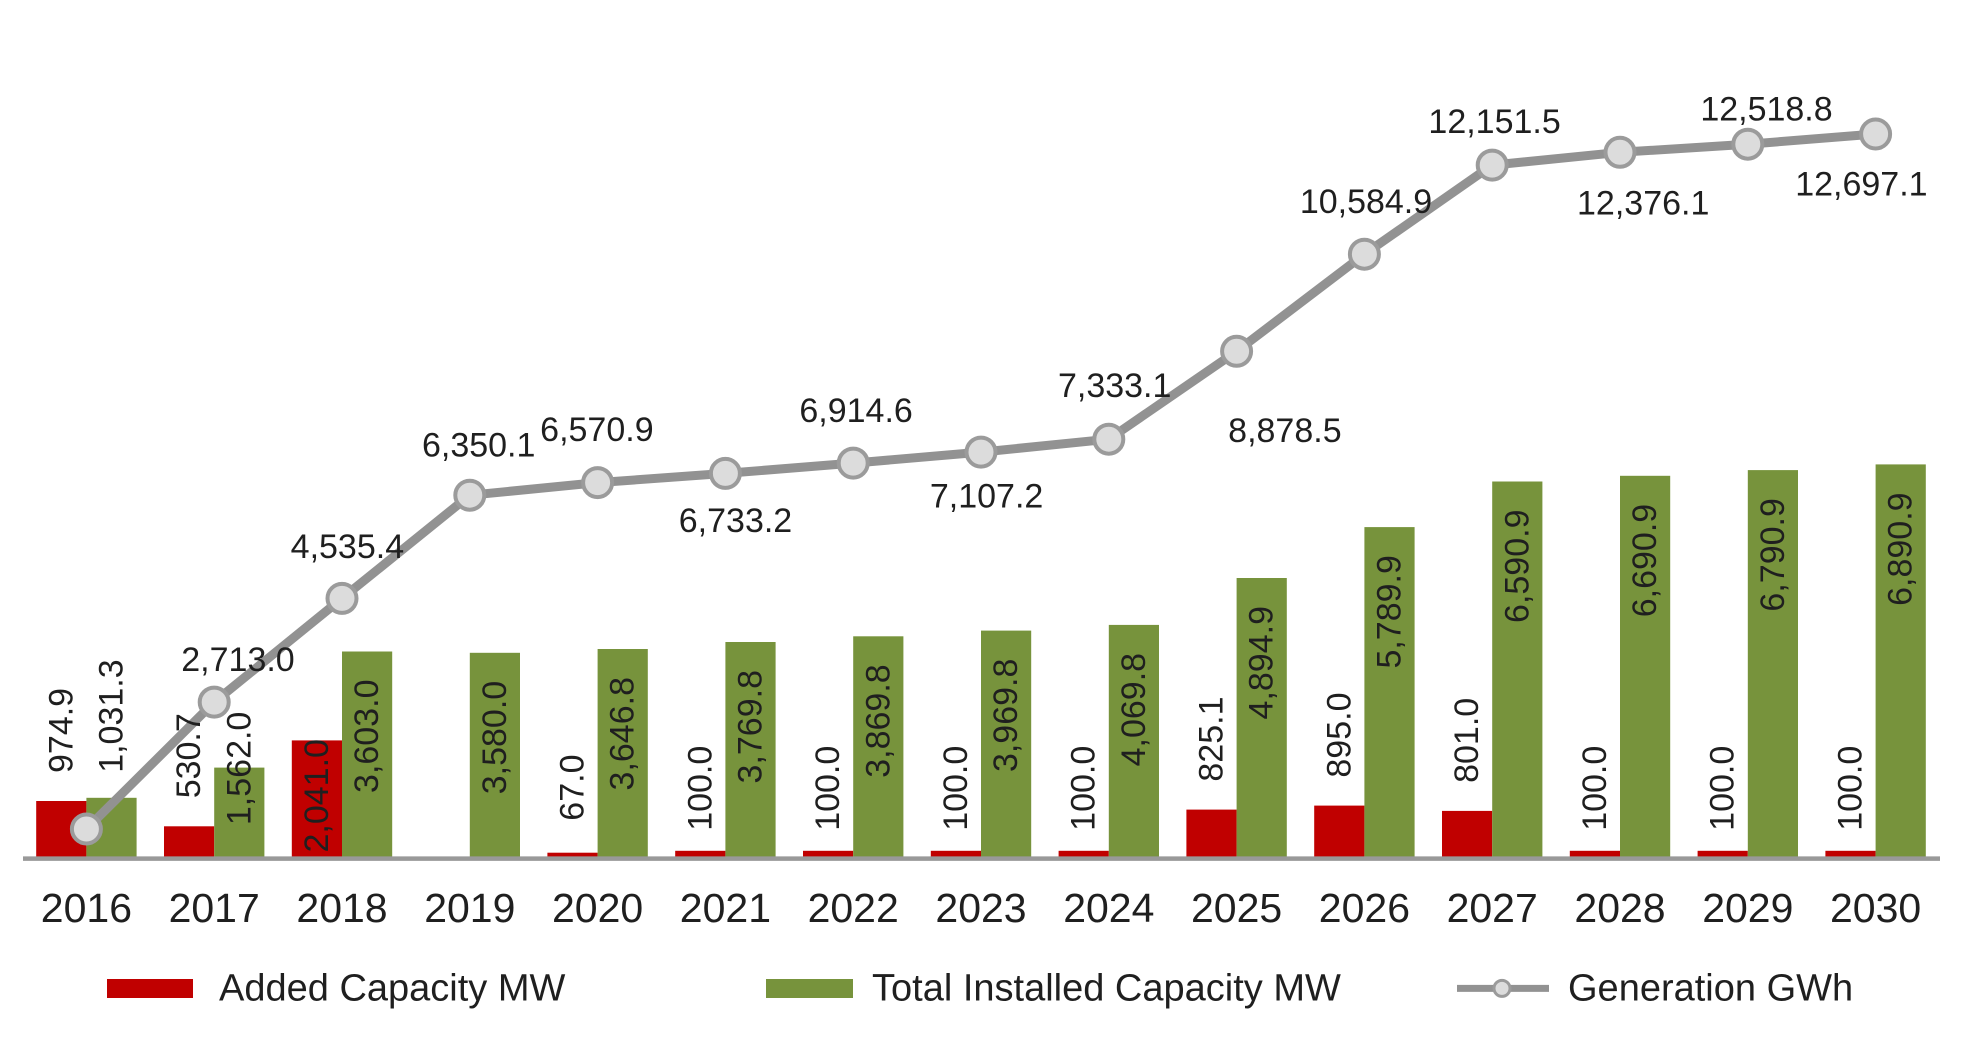  I want to click on svg-text: 2030, so click(1875, 908).